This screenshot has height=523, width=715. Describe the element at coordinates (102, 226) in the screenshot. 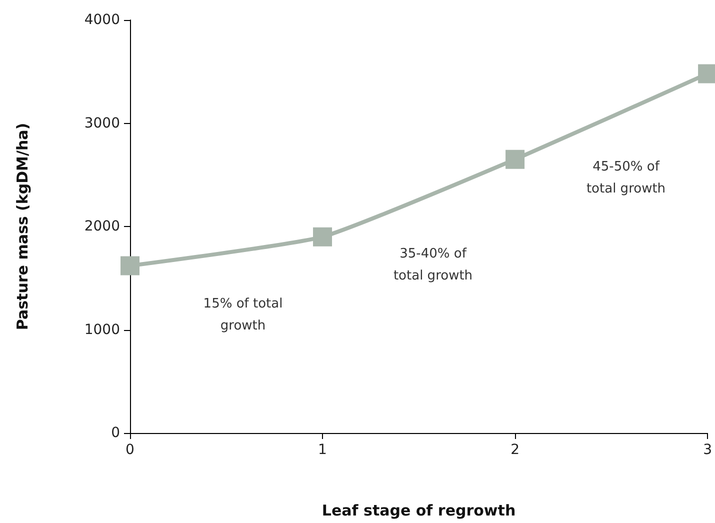

I see `y-tick-label: 2000` at that location.